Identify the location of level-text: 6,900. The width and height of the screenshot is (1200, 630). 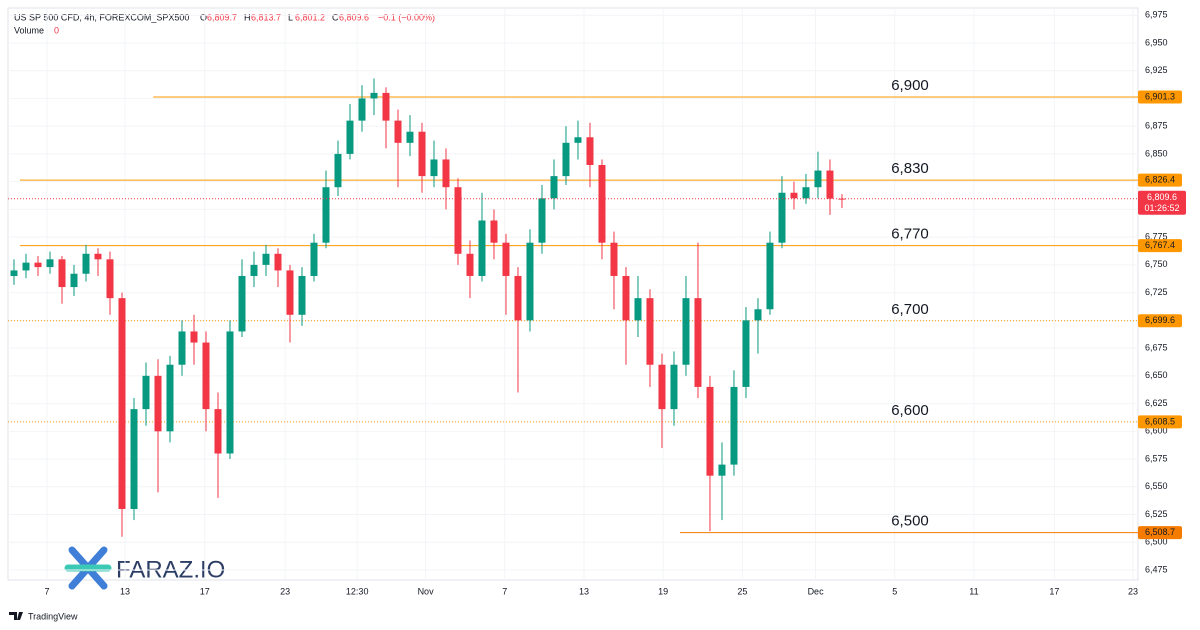
(910, 85).